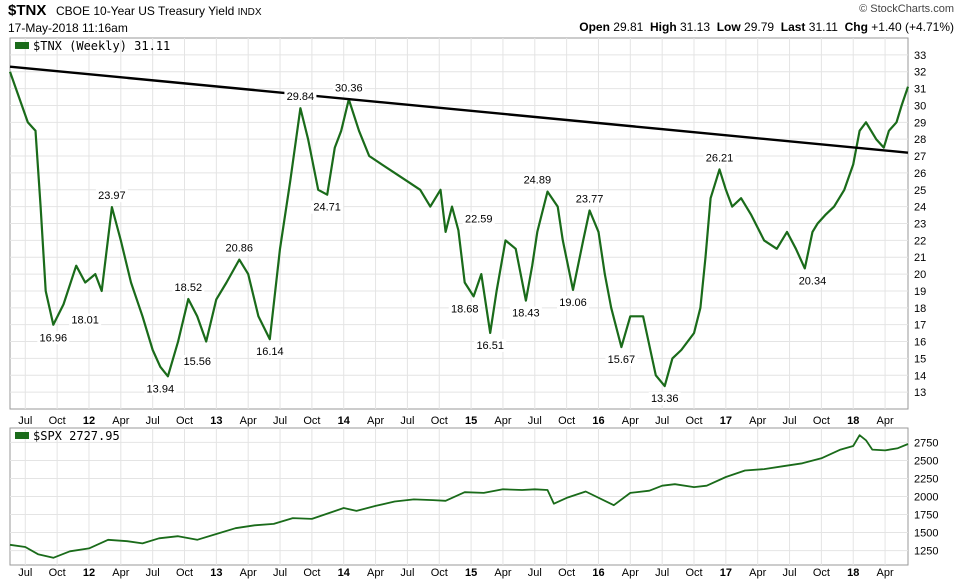 This screenshot has height=587, width=965. I want to click on last-label: Last, so click(793, 27).